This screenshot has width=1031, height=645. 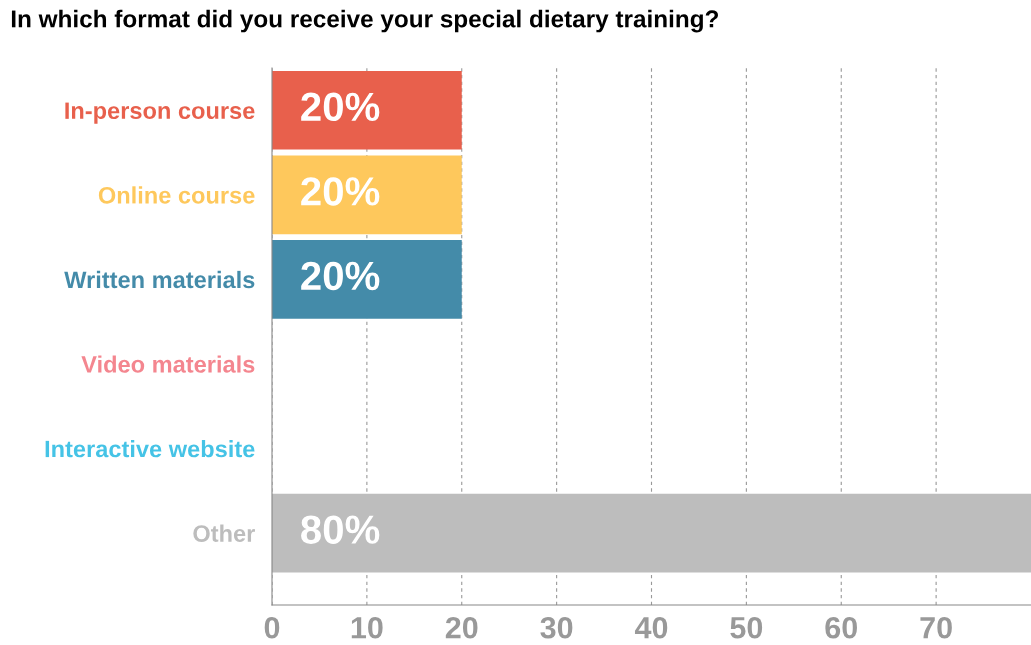 What do you see at coordinates (651, 627) in the screenshot?
I see `x-tick-label: 40` at bounding box center [651, 627].